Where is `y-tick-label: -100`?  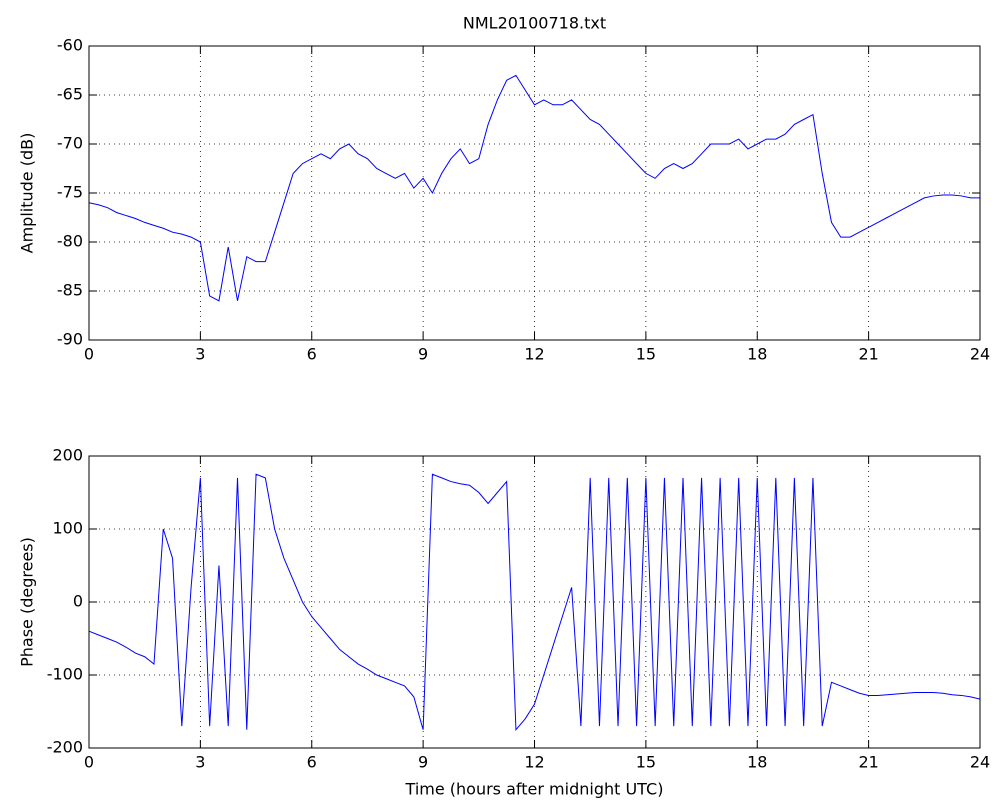 y-tick-label: -100 is located at coordinates (65, 674).